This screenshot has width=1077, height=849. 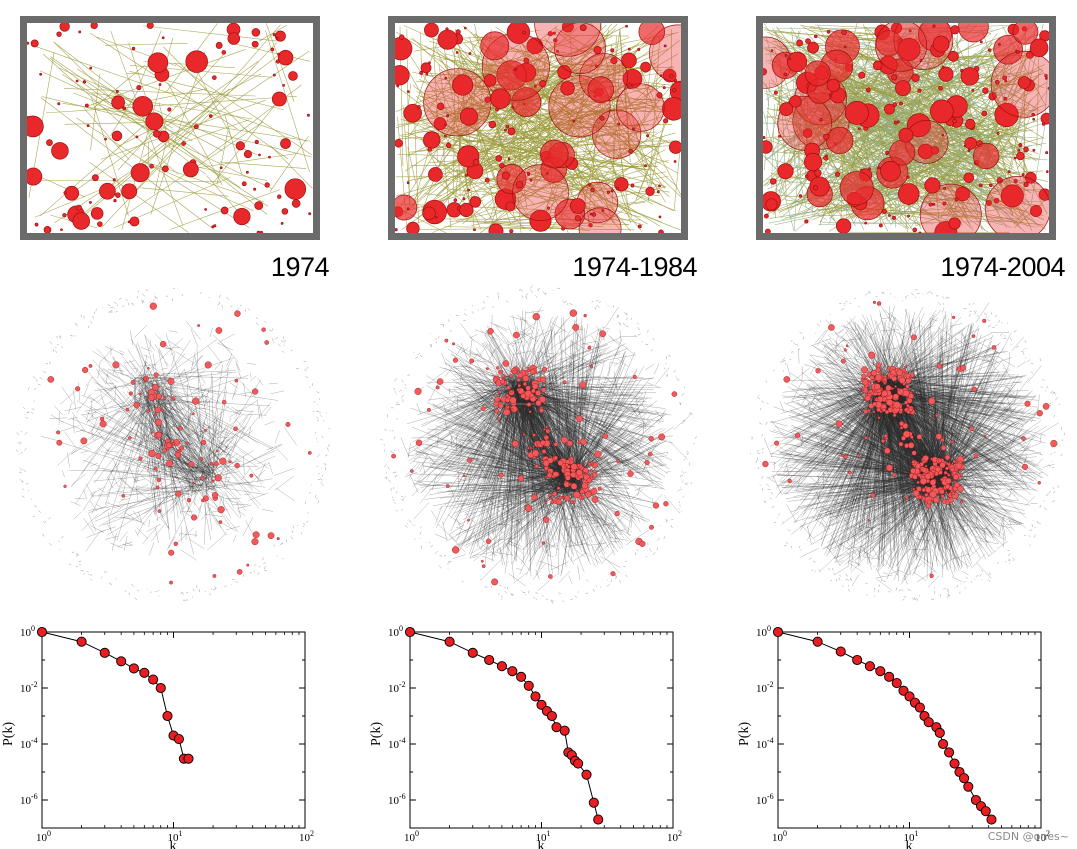 What do you see at coordinates (160, 688) in the screenshot?
I see `data-point` at bounding box center [160, 688].